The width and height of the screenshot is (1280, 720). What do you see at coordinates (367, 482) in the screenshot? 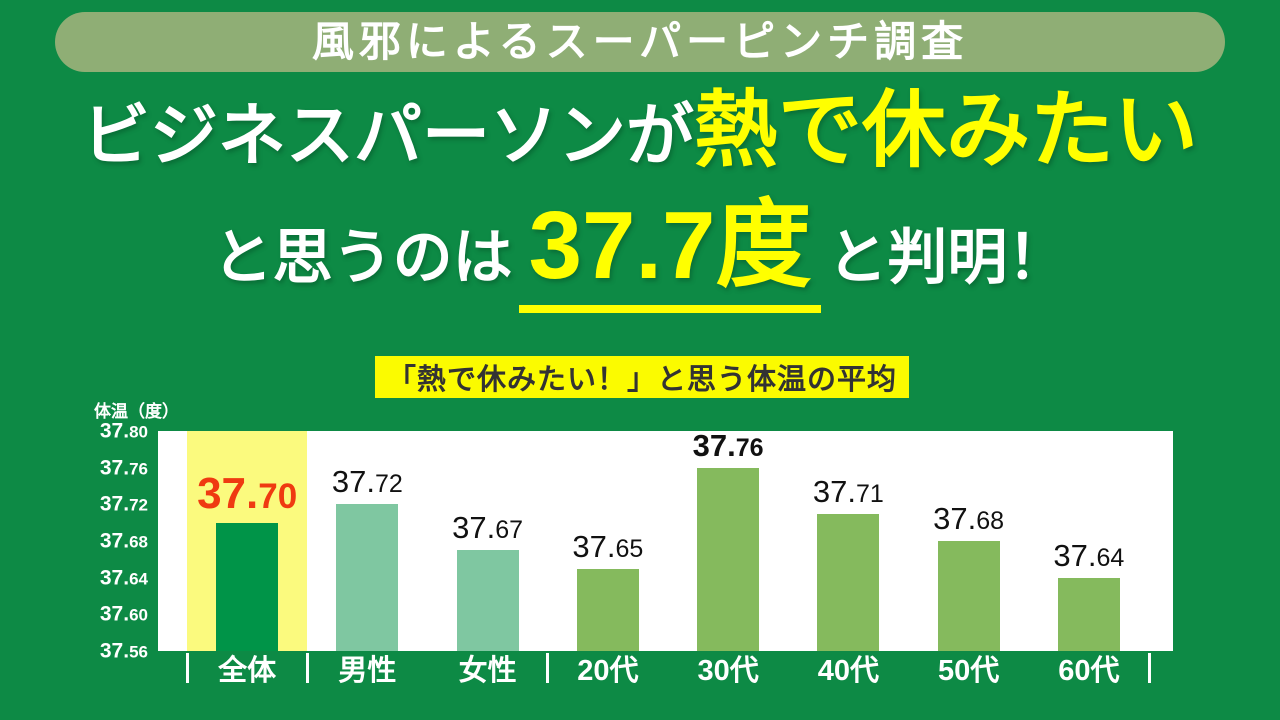
I see `value-label-男性: 37.72` at bounding box center [367, 482].